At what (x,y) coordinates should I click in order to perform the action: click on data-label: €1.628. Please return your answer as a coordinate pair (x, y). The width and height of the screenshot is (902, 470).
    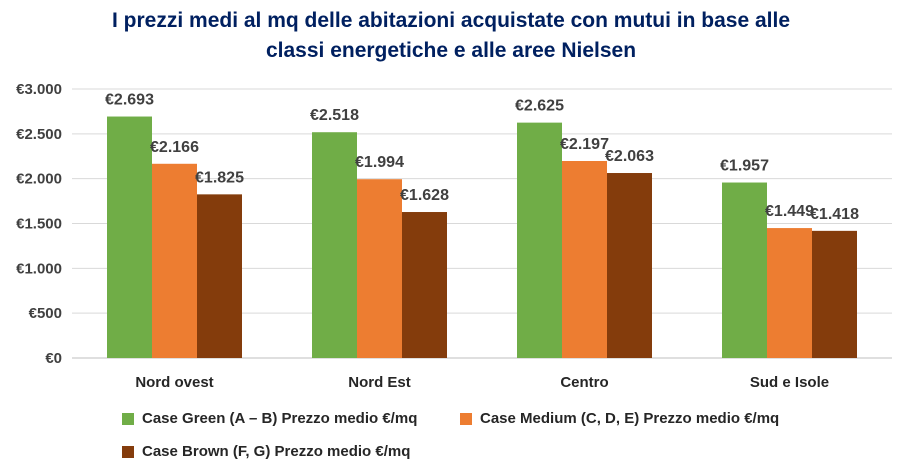
    Looking at the image, I should click on (424, 195).